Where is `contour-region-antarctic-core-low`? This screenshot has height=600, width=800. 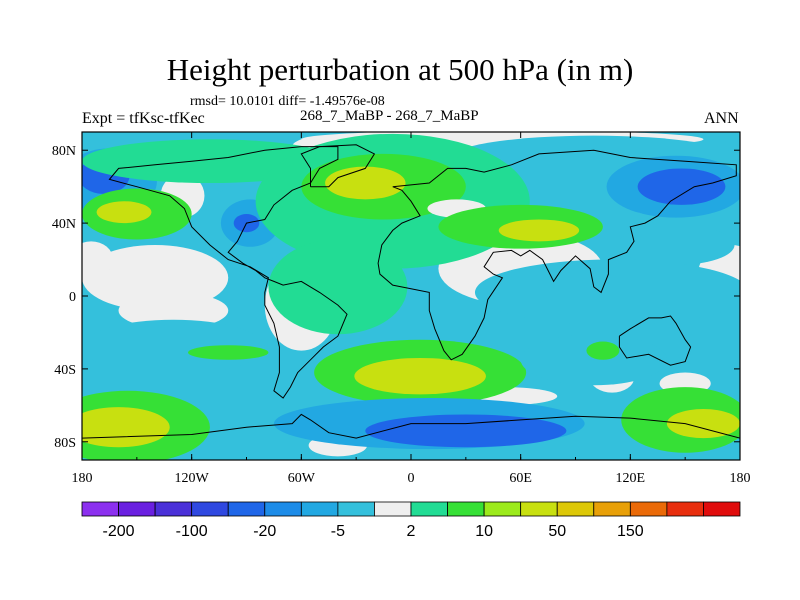 contour-region-antarctic-core-low is located at coordinates (466, 431).